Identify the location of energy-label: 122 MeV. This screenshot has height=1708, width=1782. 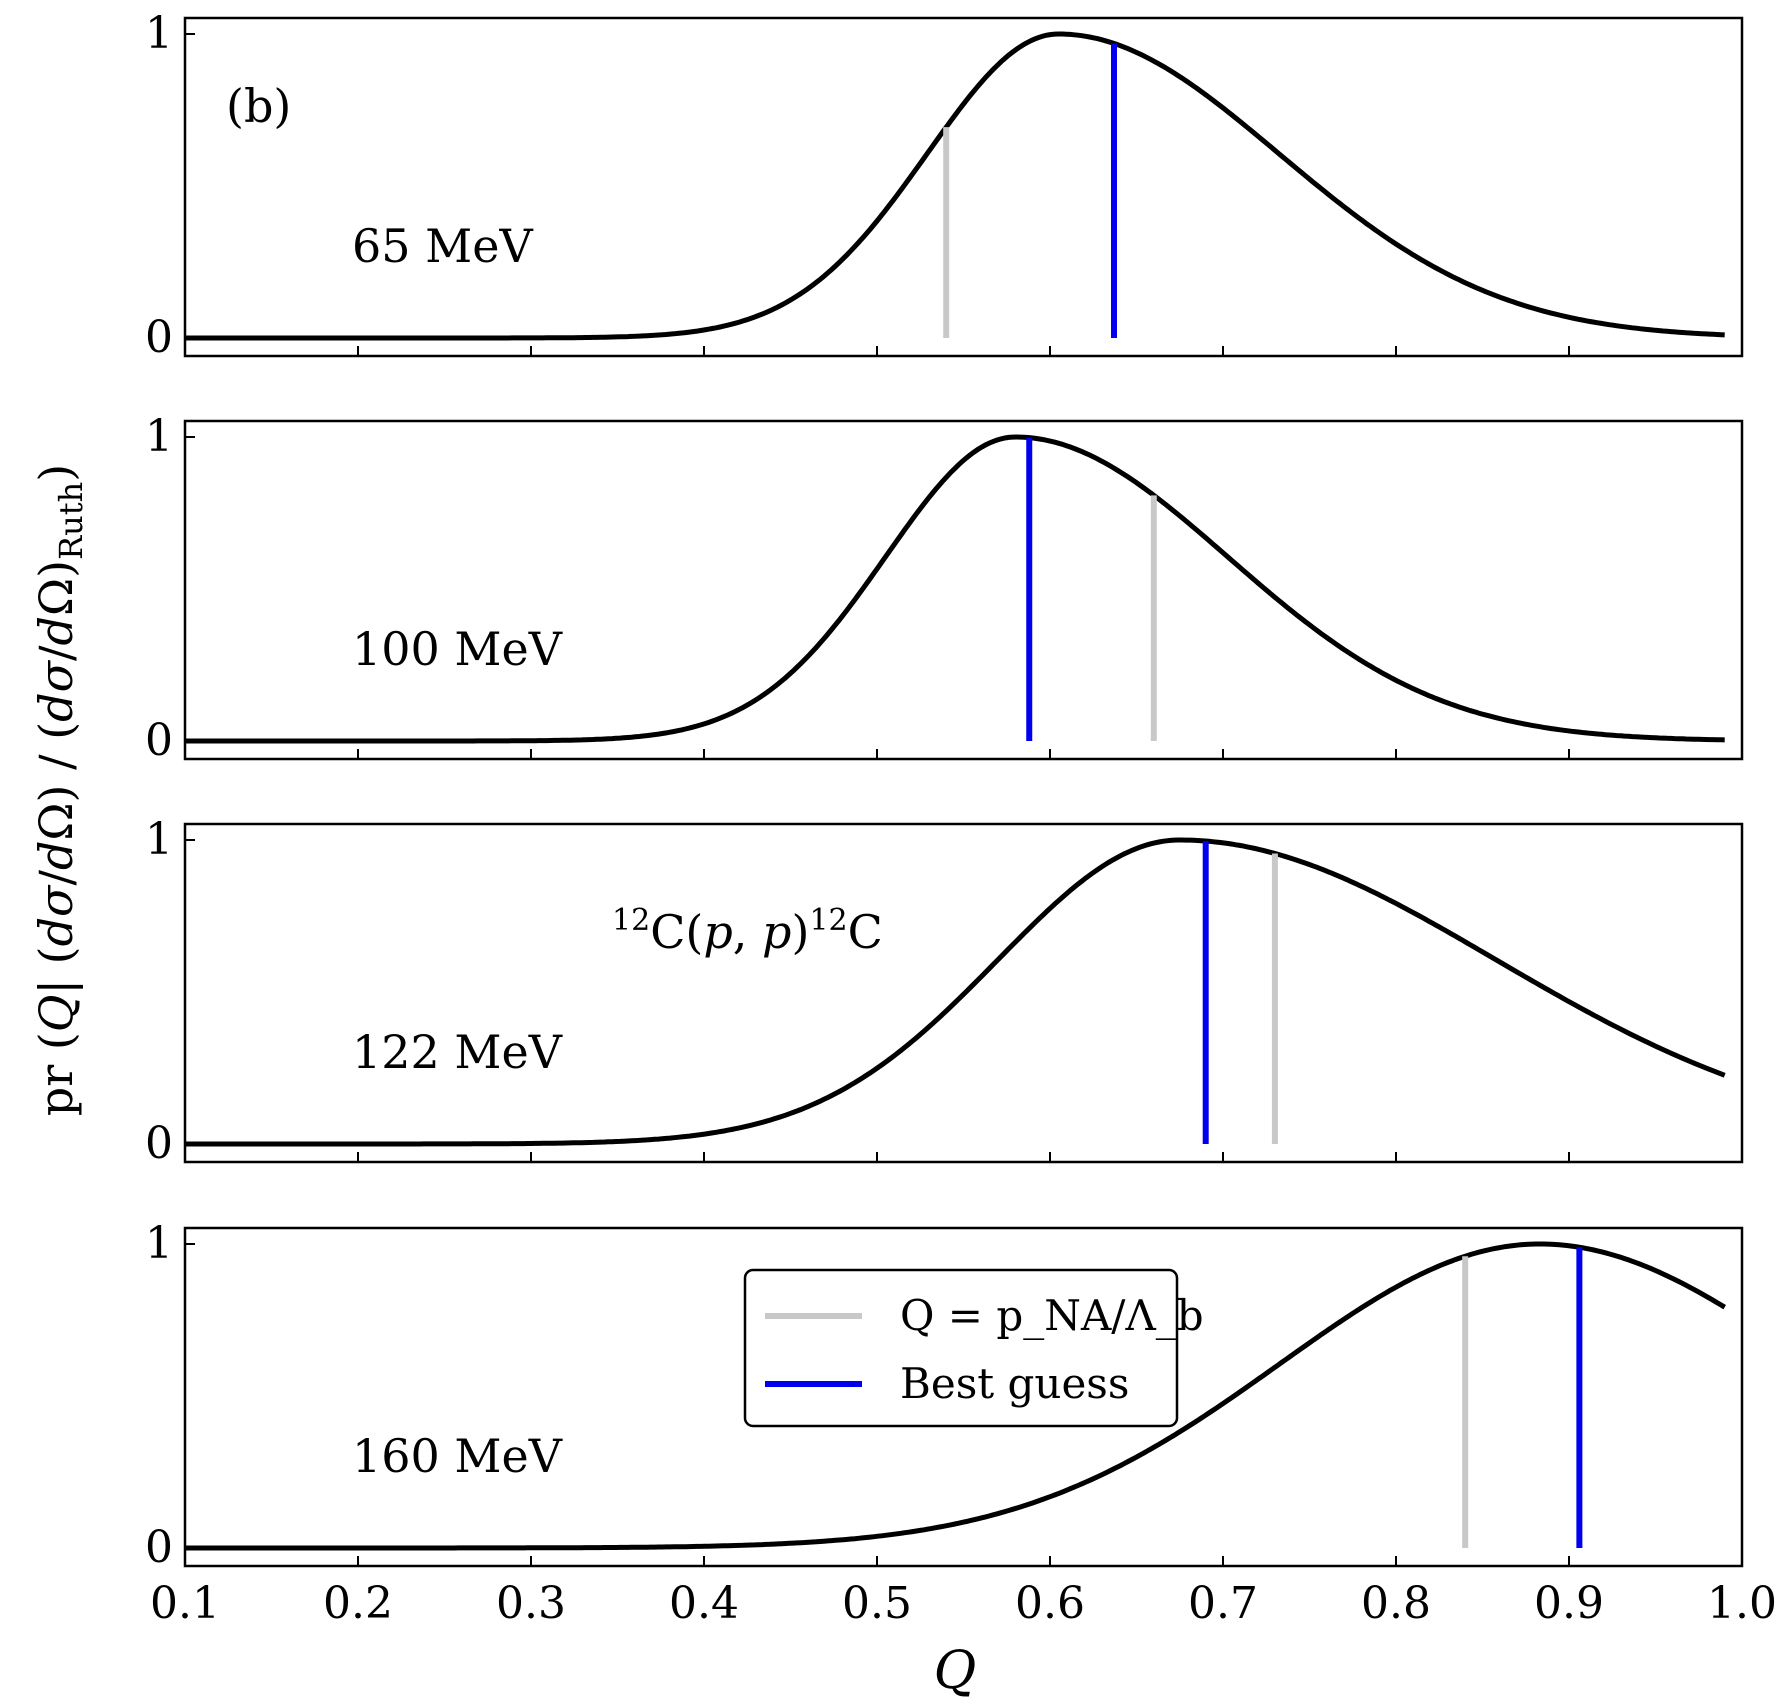
(457, 1052).